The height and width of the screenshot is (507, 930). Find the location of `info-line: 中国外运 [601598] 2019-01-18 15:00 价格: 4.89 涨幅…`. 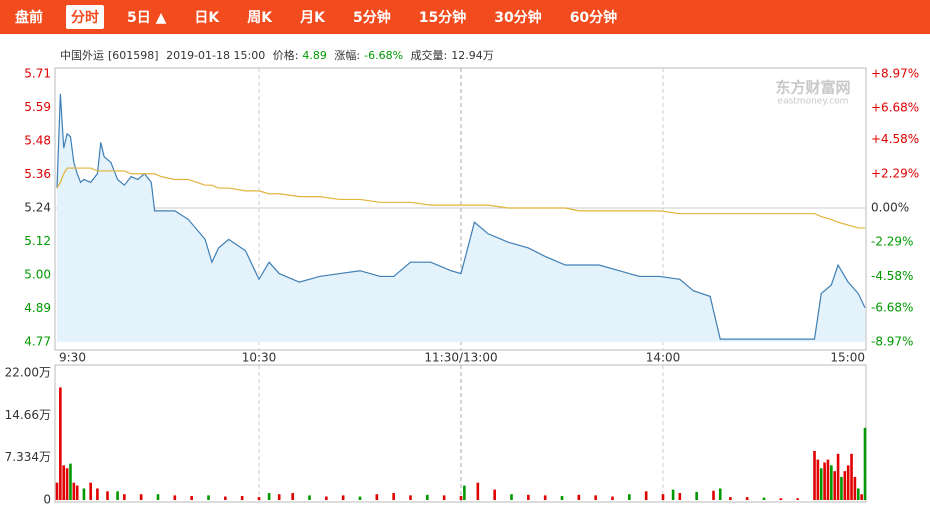

info-line: 中国外运 [601598] 2019-01-18 15:00 价格: 4.89 涨幅… is located at coordinates (279, 55).